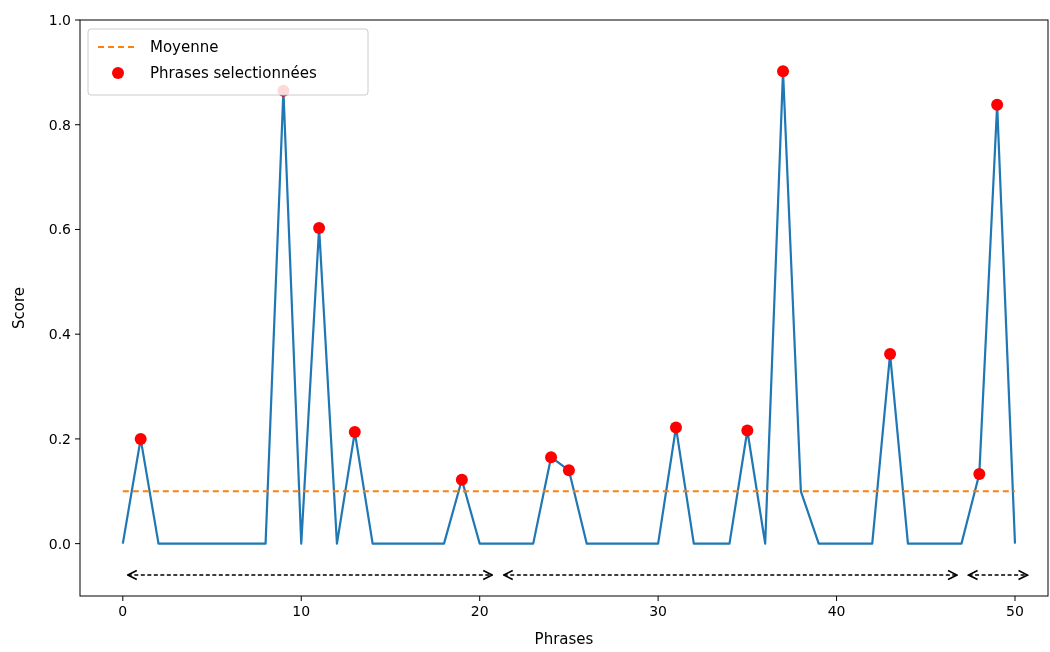 This screenshot has height=652, width=1050. I want to click on y-axis-title: Score, so click(19, 308).